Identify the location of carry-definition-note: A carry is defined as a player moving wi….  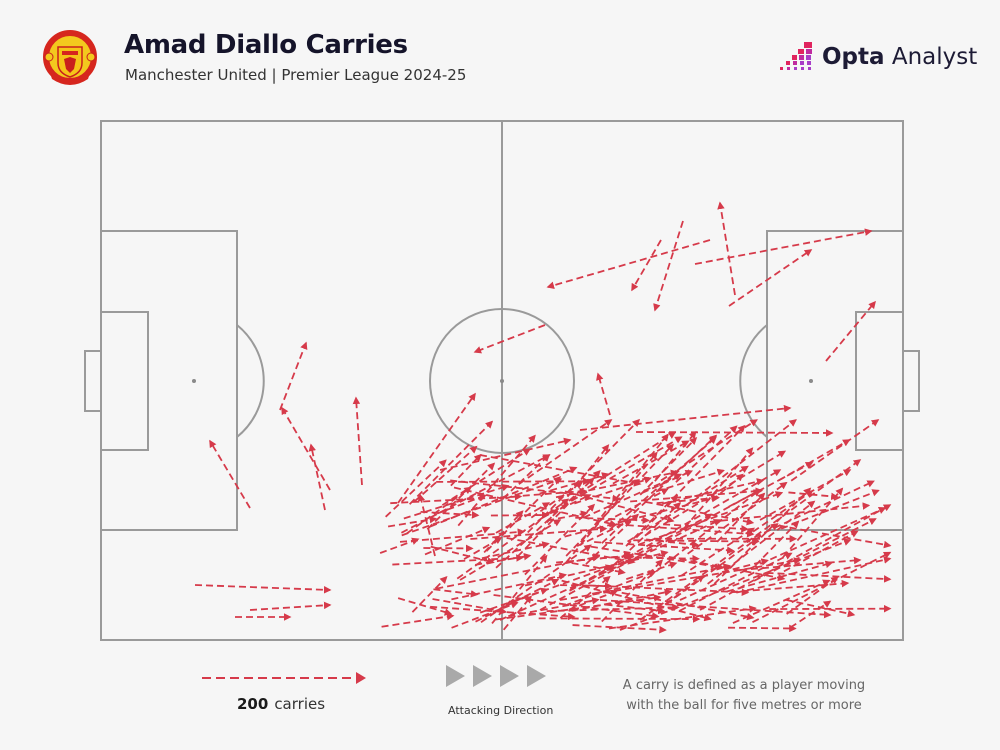
(744, 695).